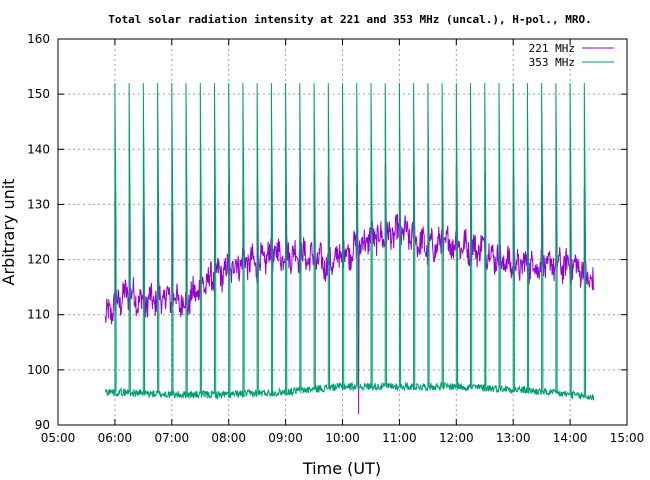 The width and height of the screenshot is (650, 480). Describe the element at coordinates (42, 425) in the screenshot. I see `y-tick-label: 90` at that location.